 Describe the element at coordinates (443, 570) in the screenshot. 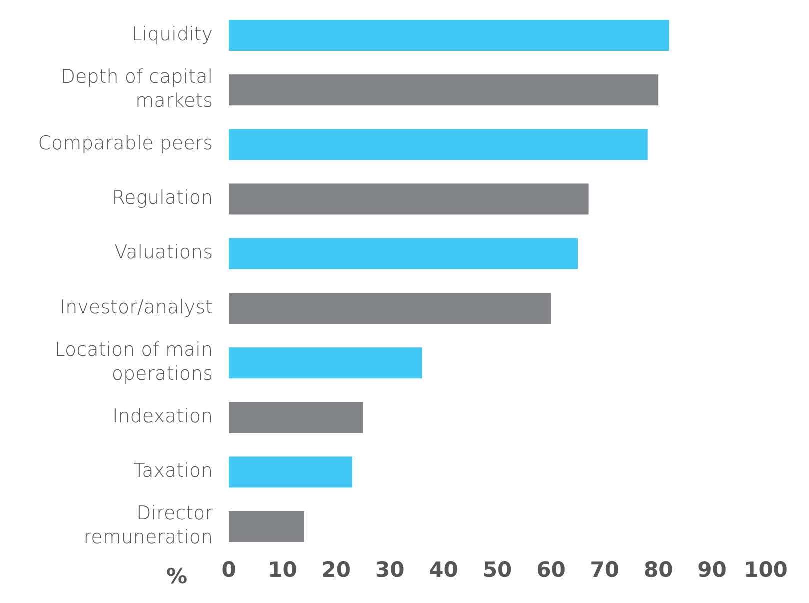

I see `x-tick-label: 40` at that location.